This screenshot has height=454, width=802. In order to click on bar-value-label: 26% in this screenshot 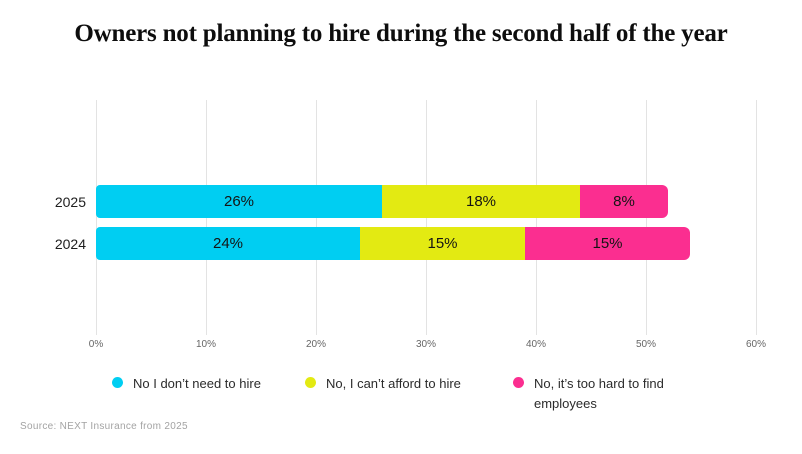, I will do `click(239, 201)`.